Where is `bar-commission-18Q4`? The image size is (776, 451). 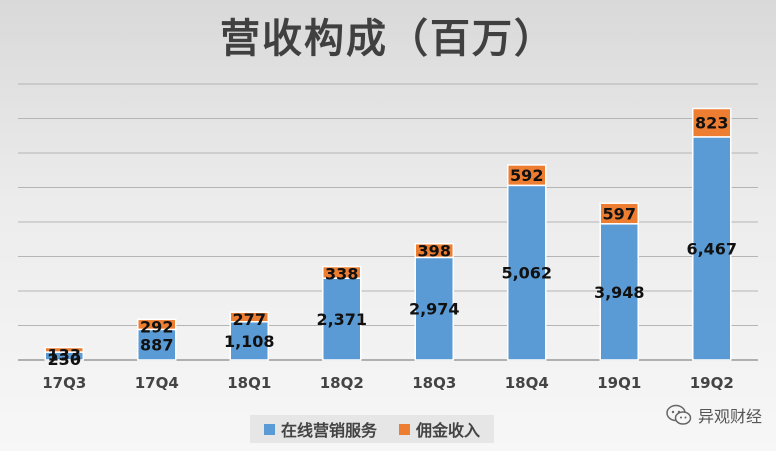 bar-commission-18Q4 is located at coordinates (527, 175).